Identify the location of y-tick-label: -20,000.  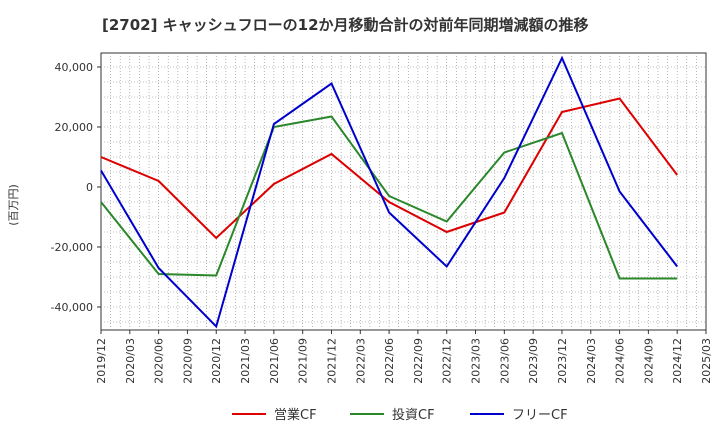
(72, 247).